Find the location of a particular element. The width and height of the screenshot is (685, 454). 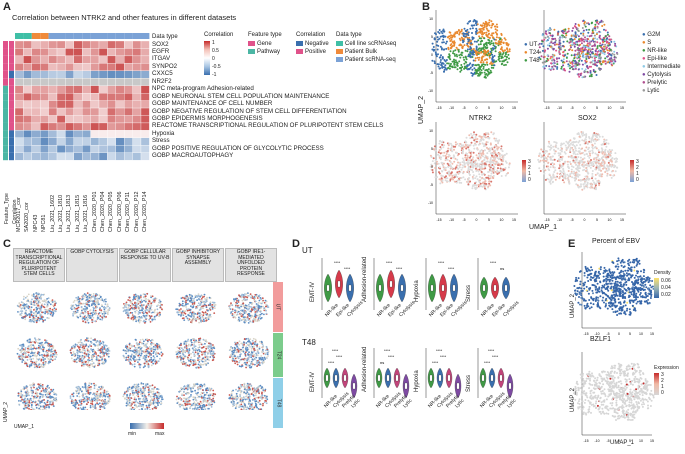

legend-data-type-title: Data type is located at coordinates (349, 35).